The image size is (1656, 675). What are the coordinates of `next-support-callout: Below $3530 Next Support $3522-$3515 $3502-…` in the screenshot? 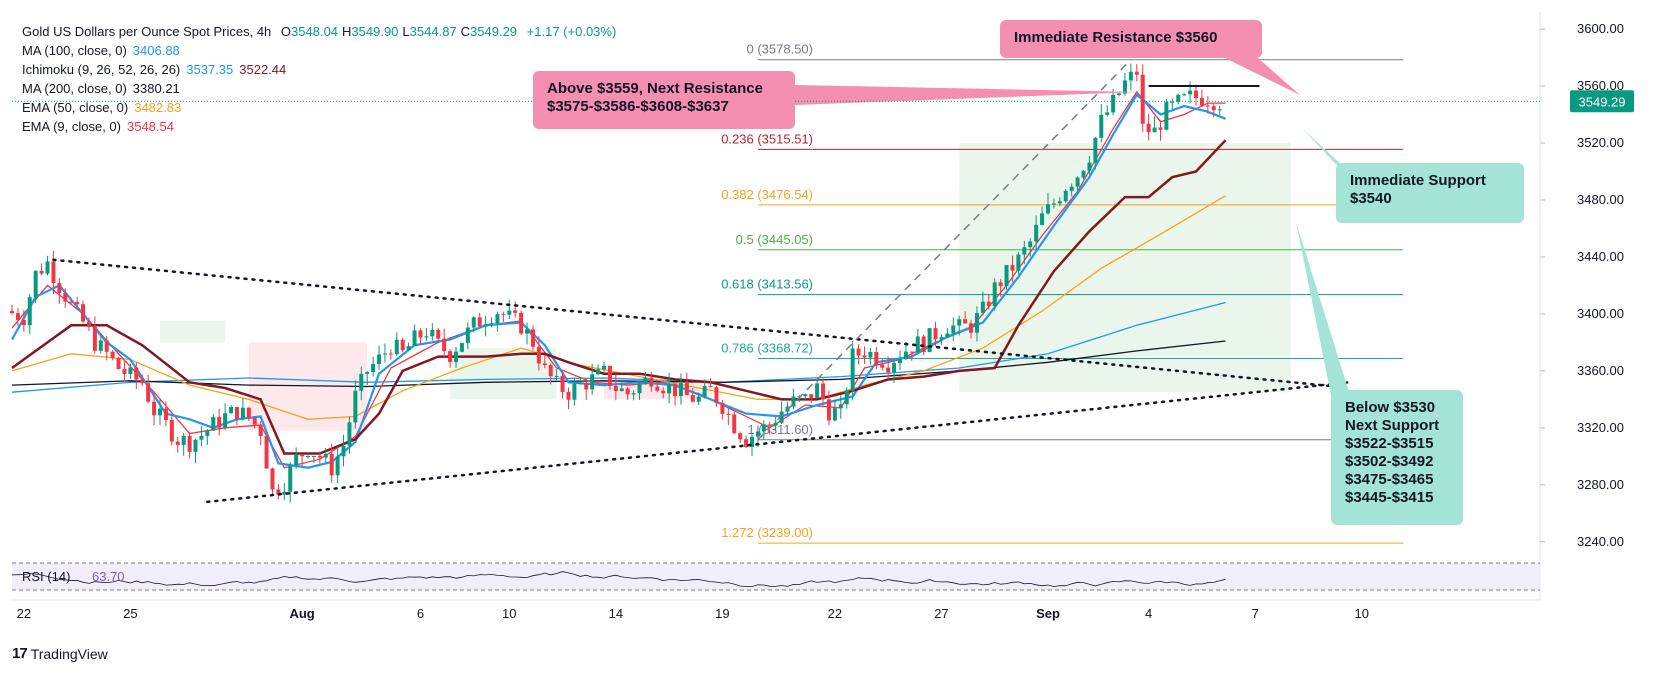 It's located at (1397, 457).